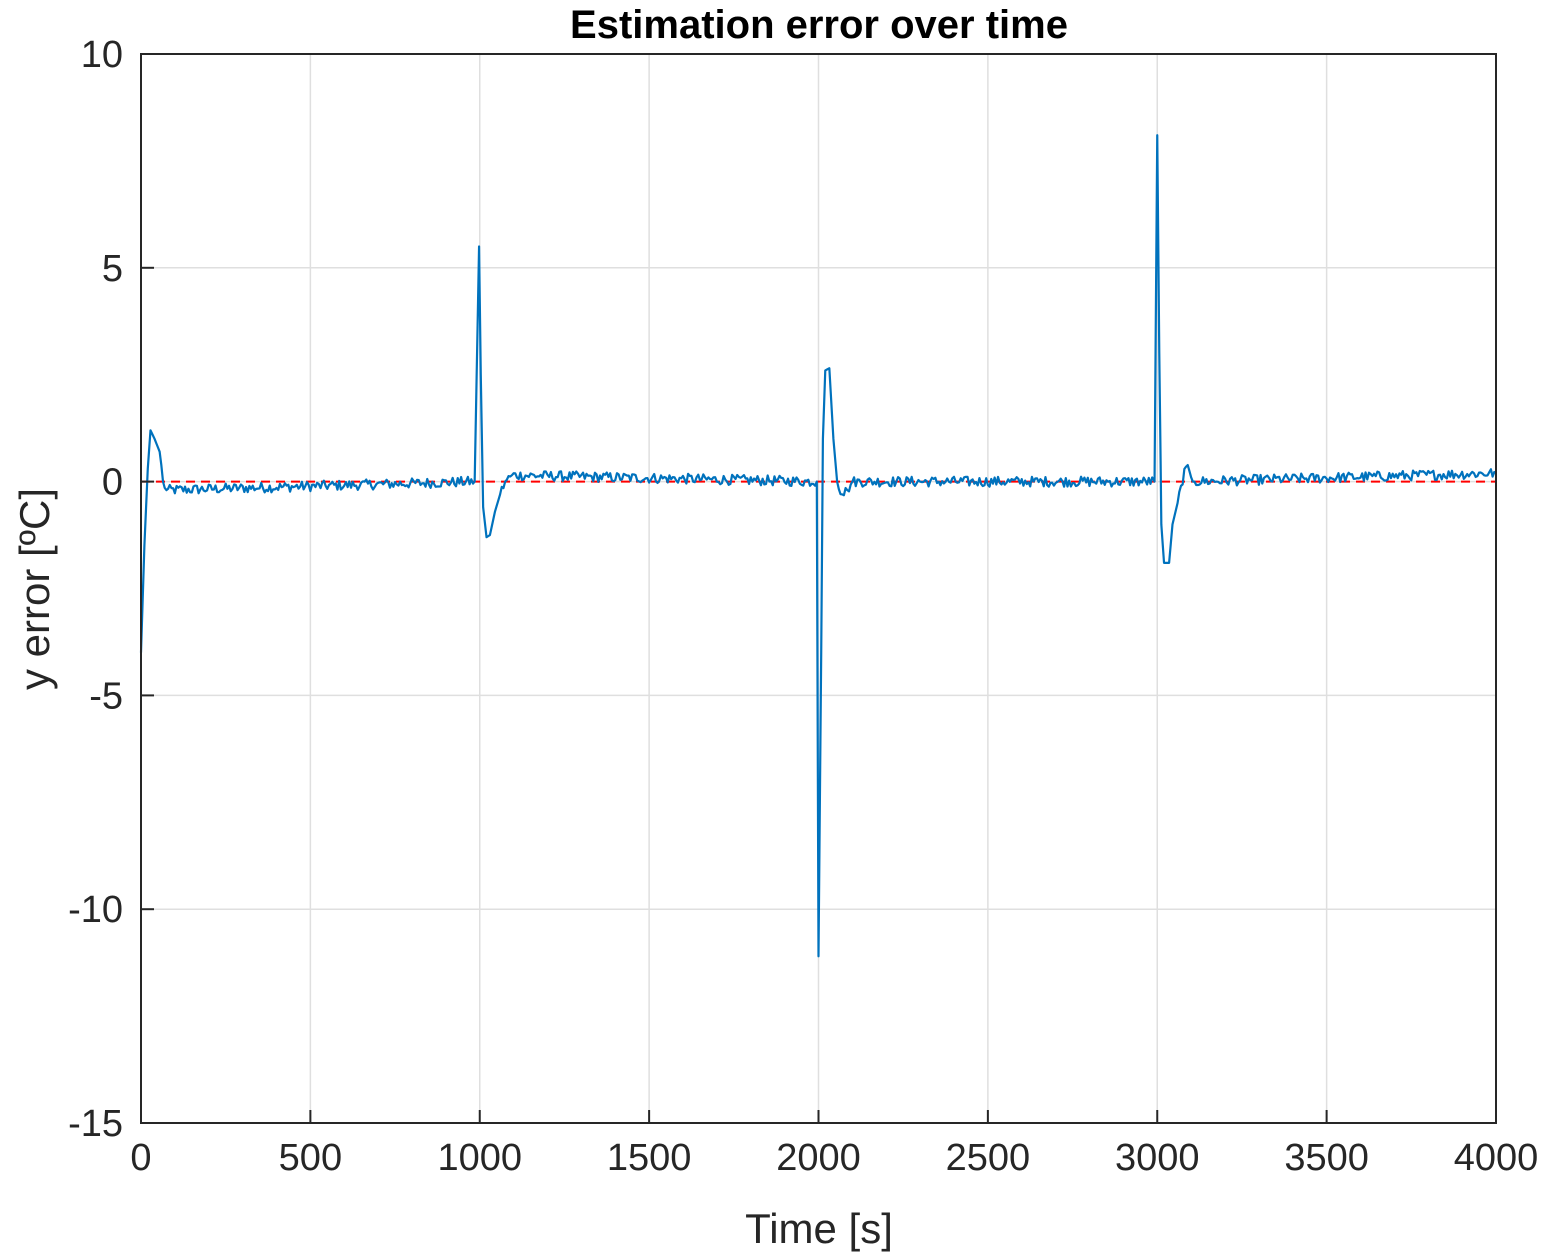  I want to click on x-tick-label: 3500, so click(1326, 1158).